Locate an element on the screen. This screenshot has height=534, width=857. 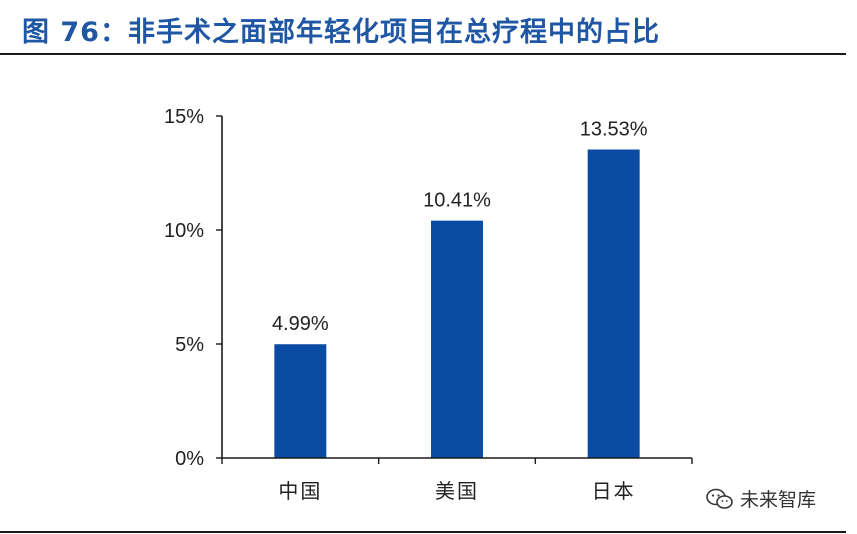
top-rule is located at coordinates (423, 54).